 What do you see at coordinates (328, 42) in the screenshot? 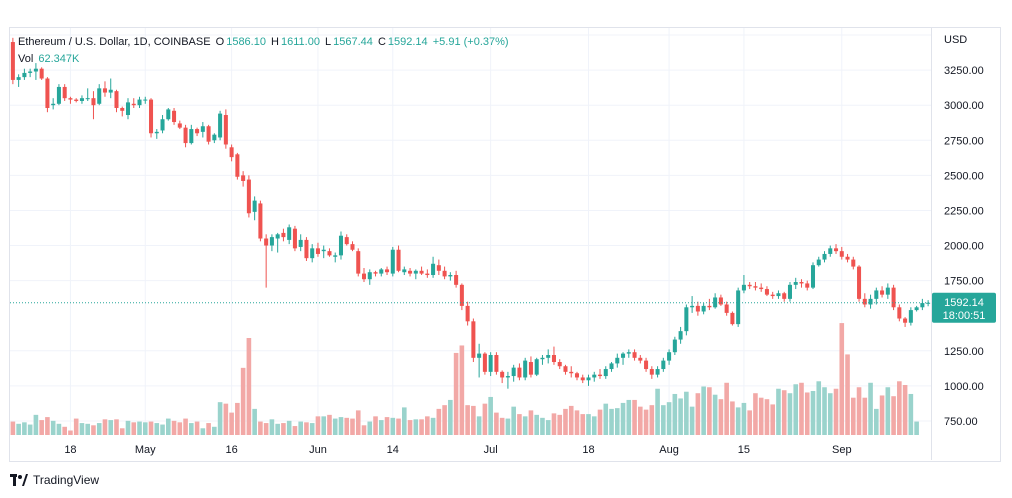
I see `low-label: L` at bounding box center [328, 42].